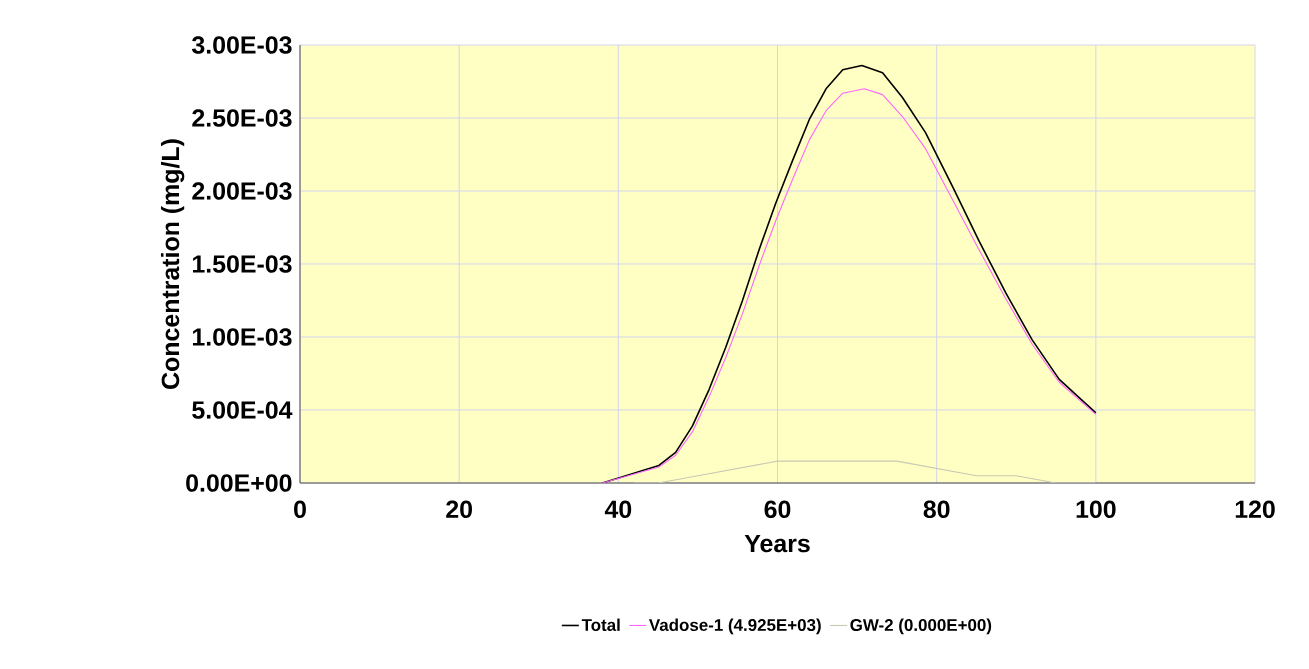  Describe the element at coordinates (777, 509) in the screenshot. I see `x-tick-label: 60` at that location.